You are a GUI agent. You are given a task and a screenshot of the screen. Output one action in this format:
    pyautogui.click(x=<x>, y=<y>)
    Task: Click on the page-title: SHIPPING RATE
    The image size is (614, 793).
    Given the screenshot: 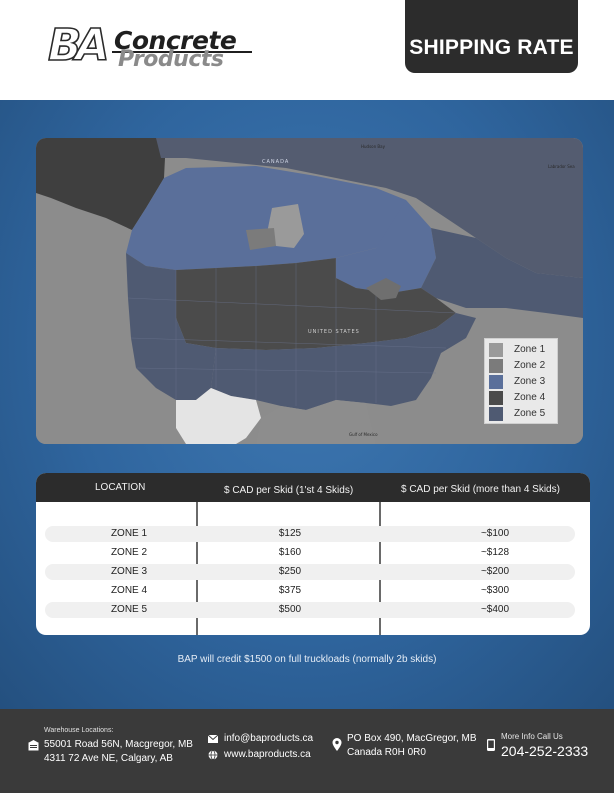 What is the action you would take?
    pyautogui.click(x=491, y=47)
    